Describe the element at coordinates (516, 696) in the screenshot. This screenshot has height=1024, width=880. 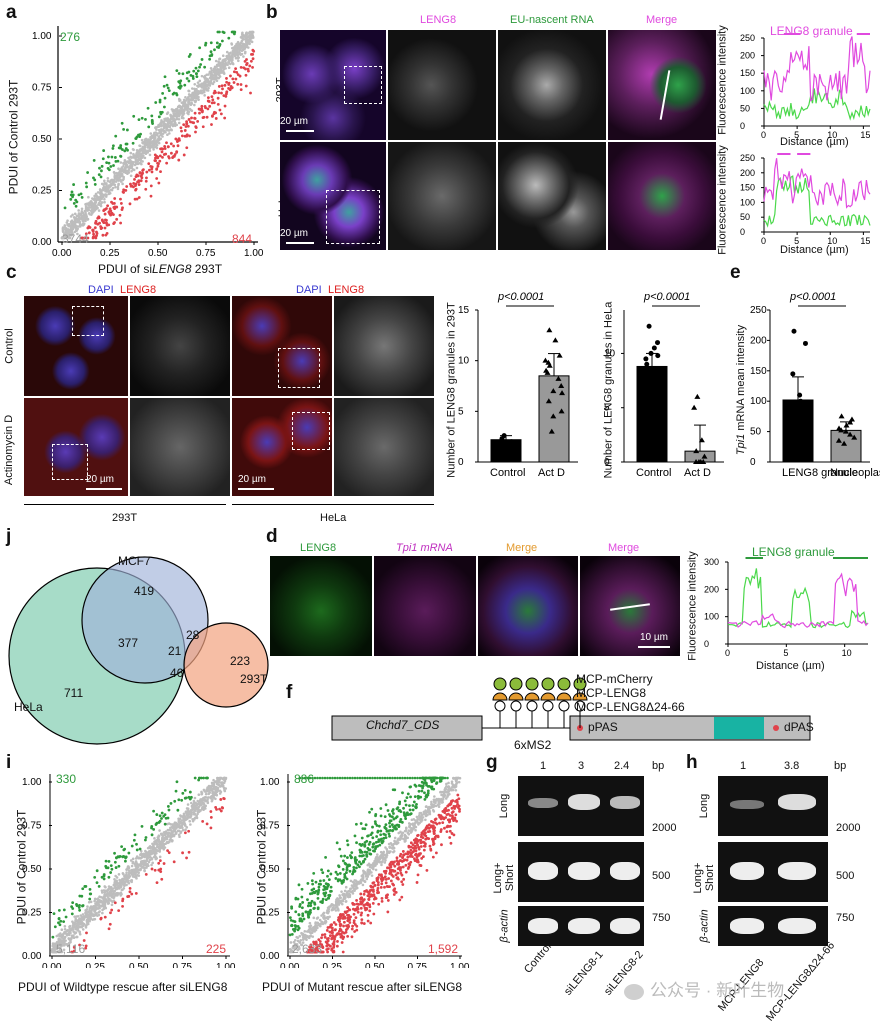
I see `mcp-protein` at that location.